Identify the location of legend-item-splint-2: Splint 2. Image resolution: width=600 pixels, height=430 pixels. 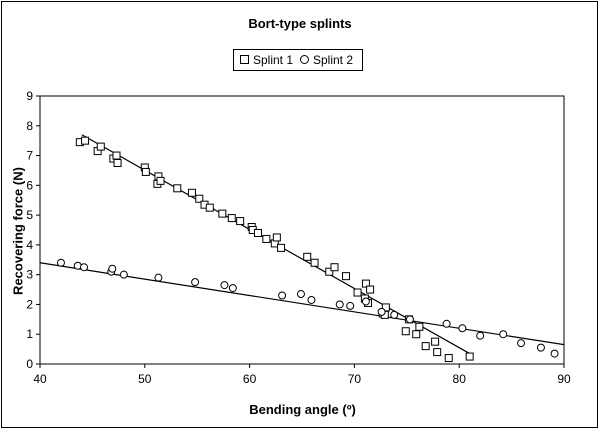
(326, 60).